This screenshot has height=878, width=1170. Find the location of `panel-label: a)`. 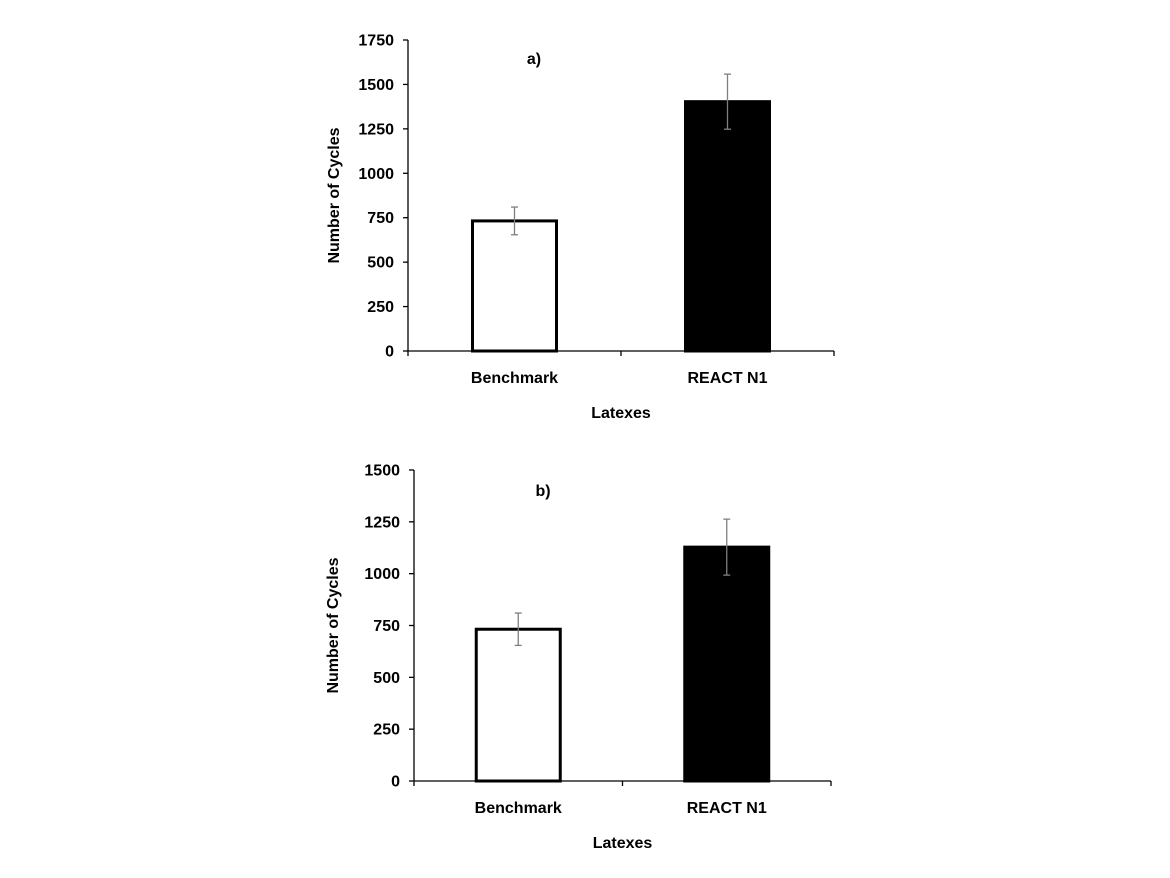

panel-label: a) is located at coordinates (534, 59).